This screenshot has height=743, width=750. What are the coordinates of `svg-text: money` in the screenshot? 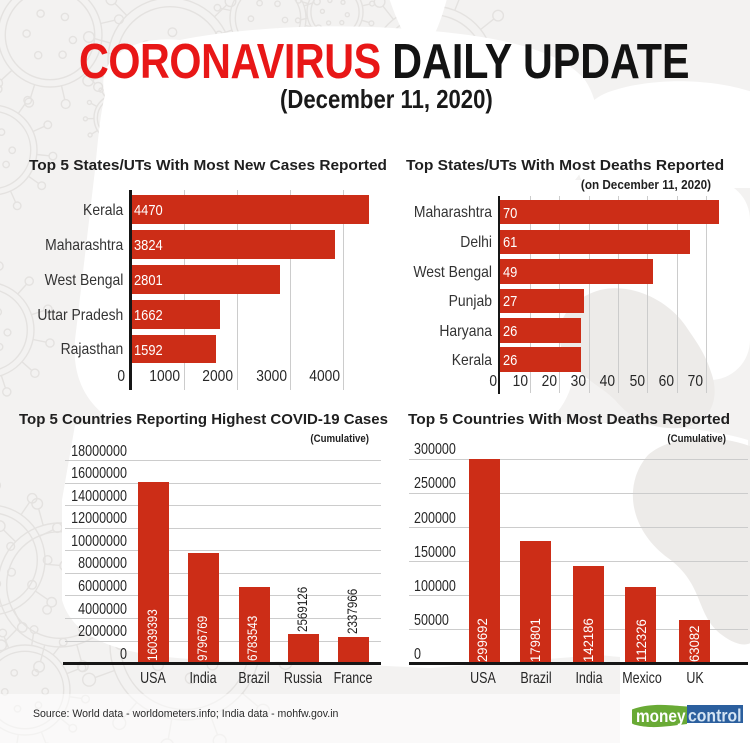 It's located at (661, 716).